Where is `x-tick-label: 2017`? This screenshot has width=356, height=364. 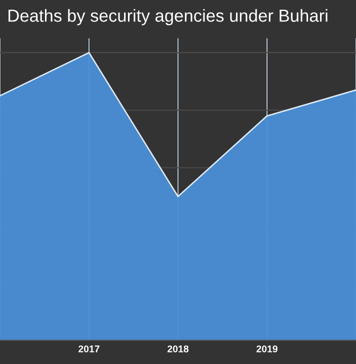
x-tick-label: 2017 is located at coordinates (89, 348).